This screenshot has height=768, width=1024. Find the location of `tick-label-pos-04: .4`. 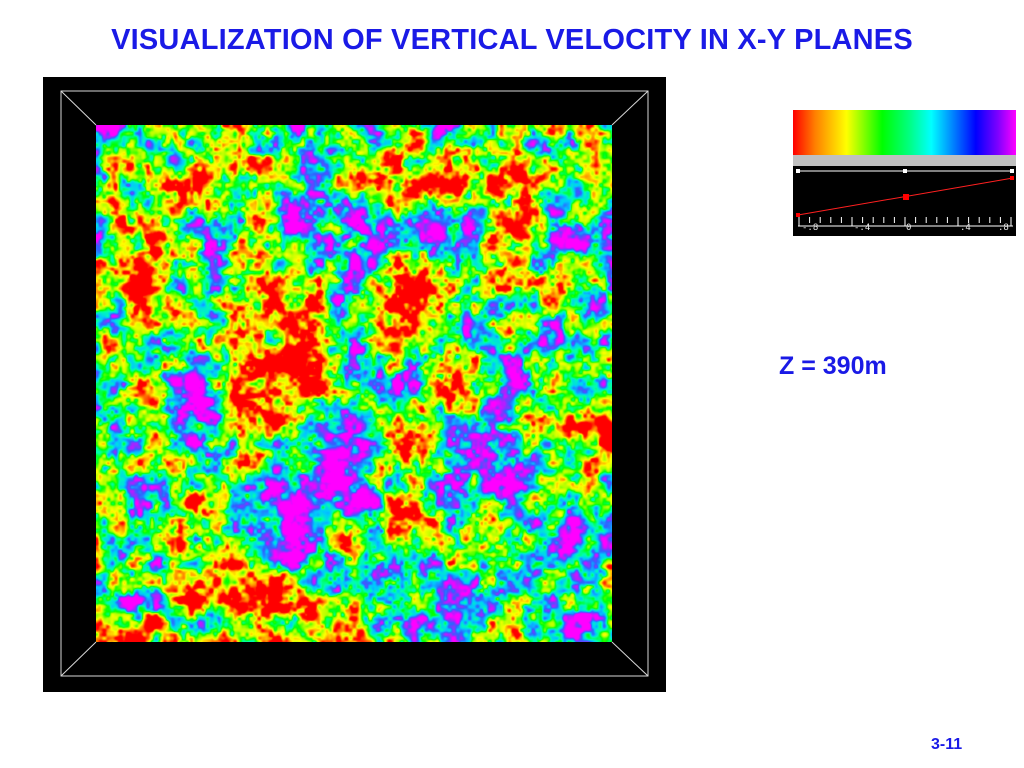

tick-label-pos-04: .4 is located at coordinates (965, 228).